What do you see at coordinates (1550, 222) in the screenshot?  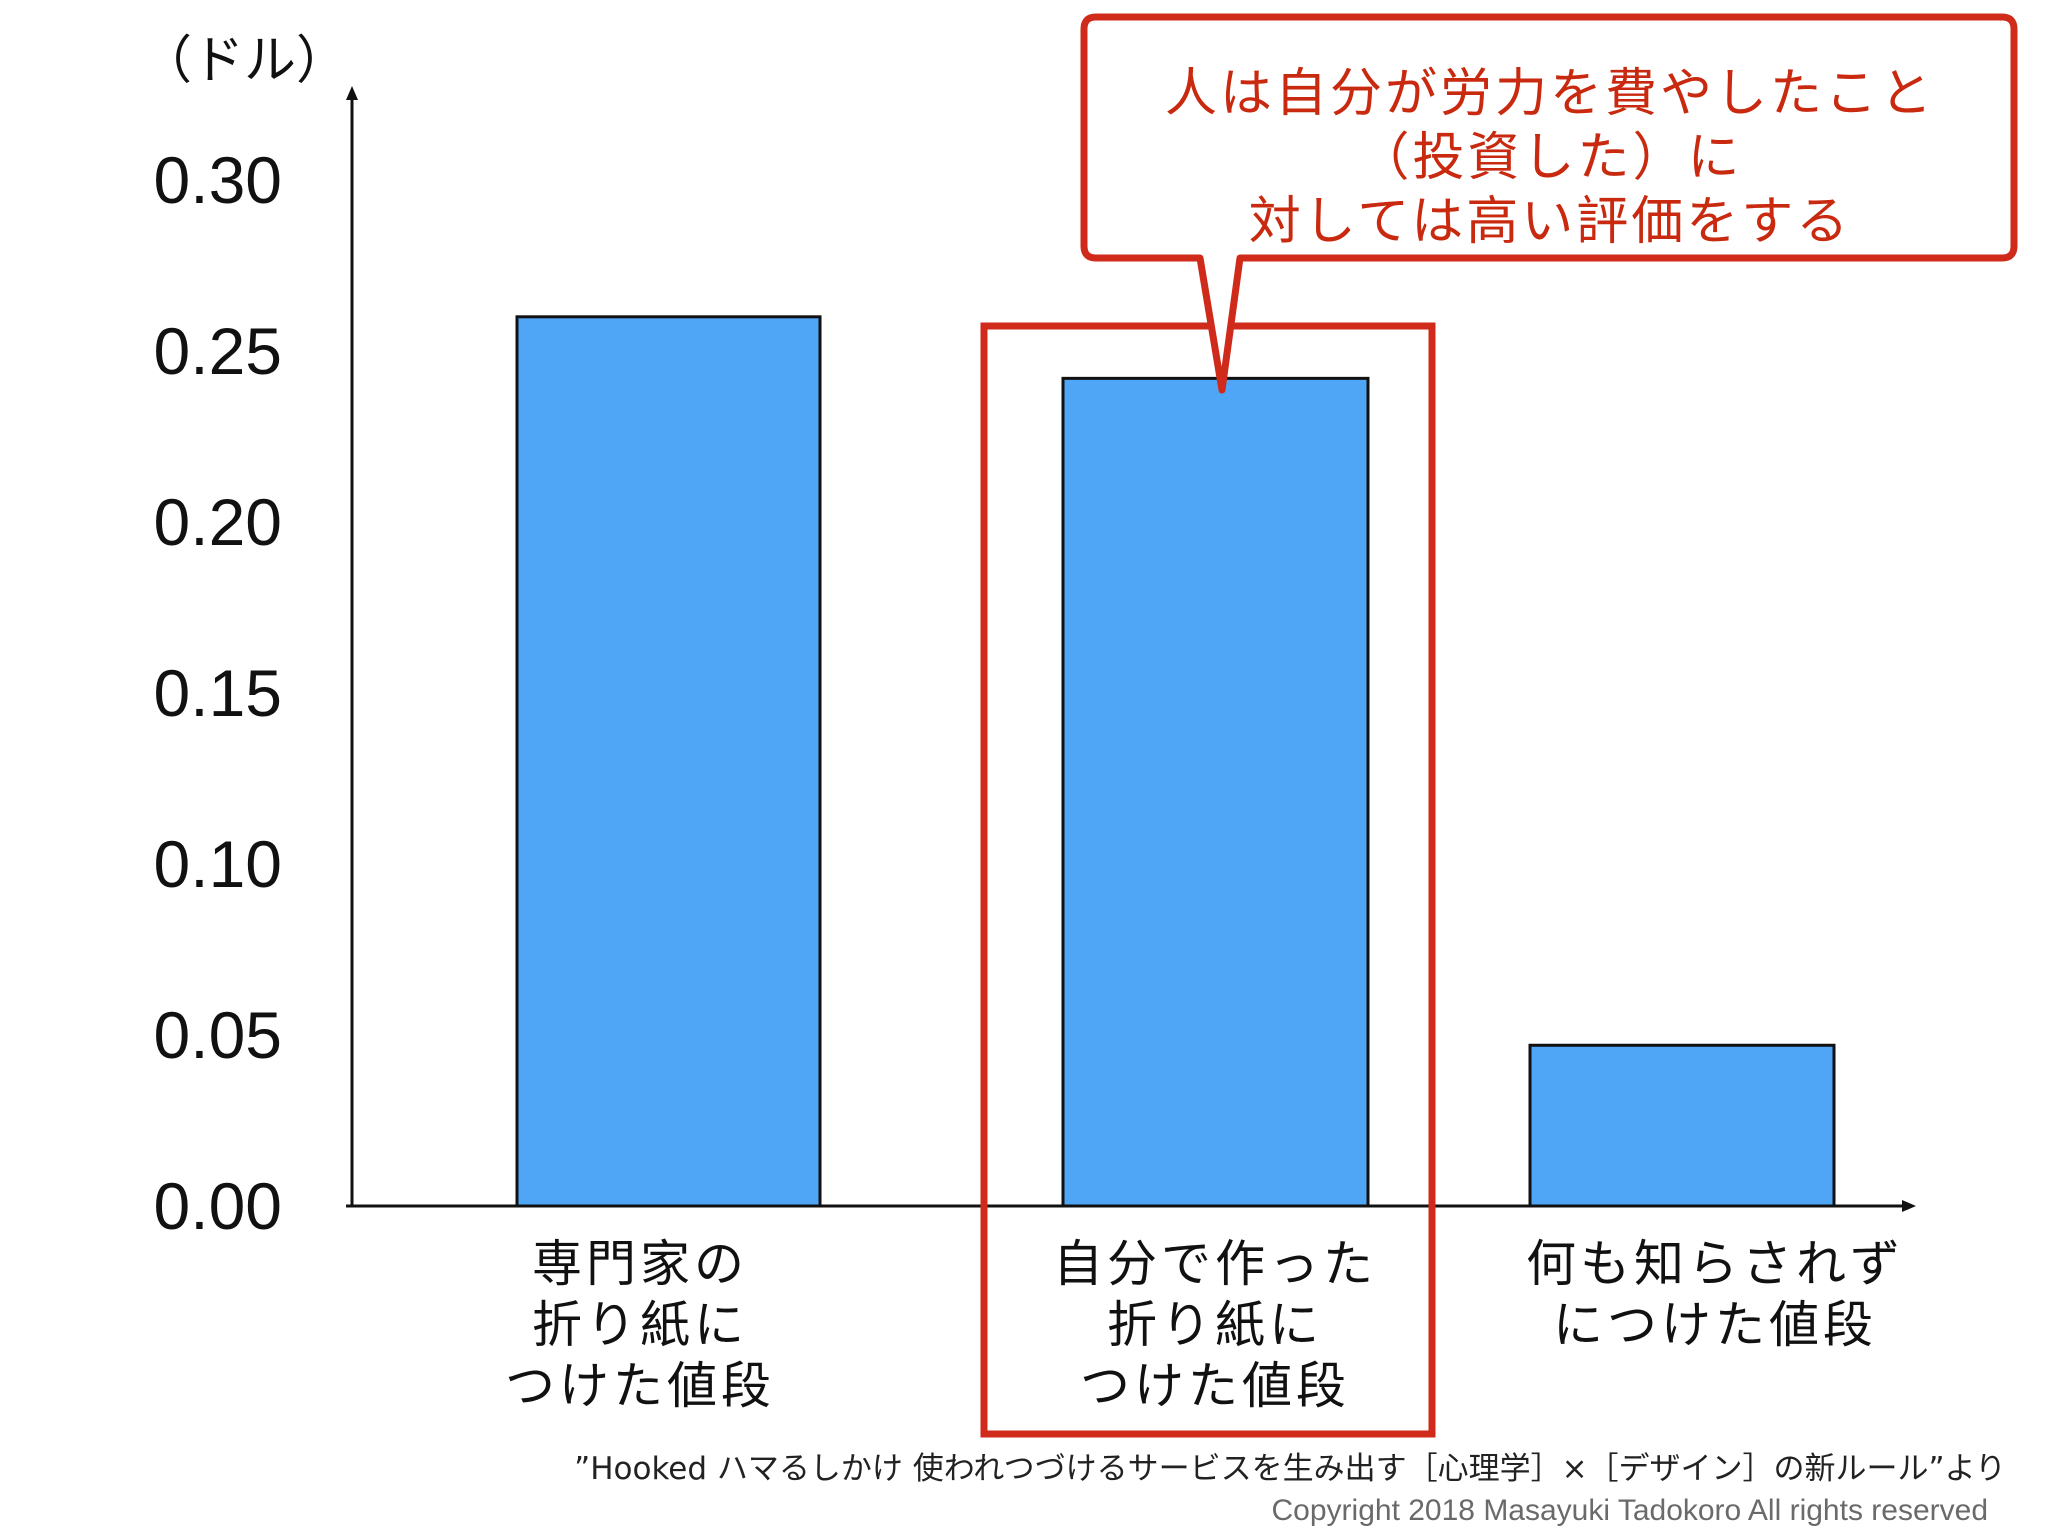 I see `callout-line: 対しては高い評価をする` at bounding box center [1550, 222].